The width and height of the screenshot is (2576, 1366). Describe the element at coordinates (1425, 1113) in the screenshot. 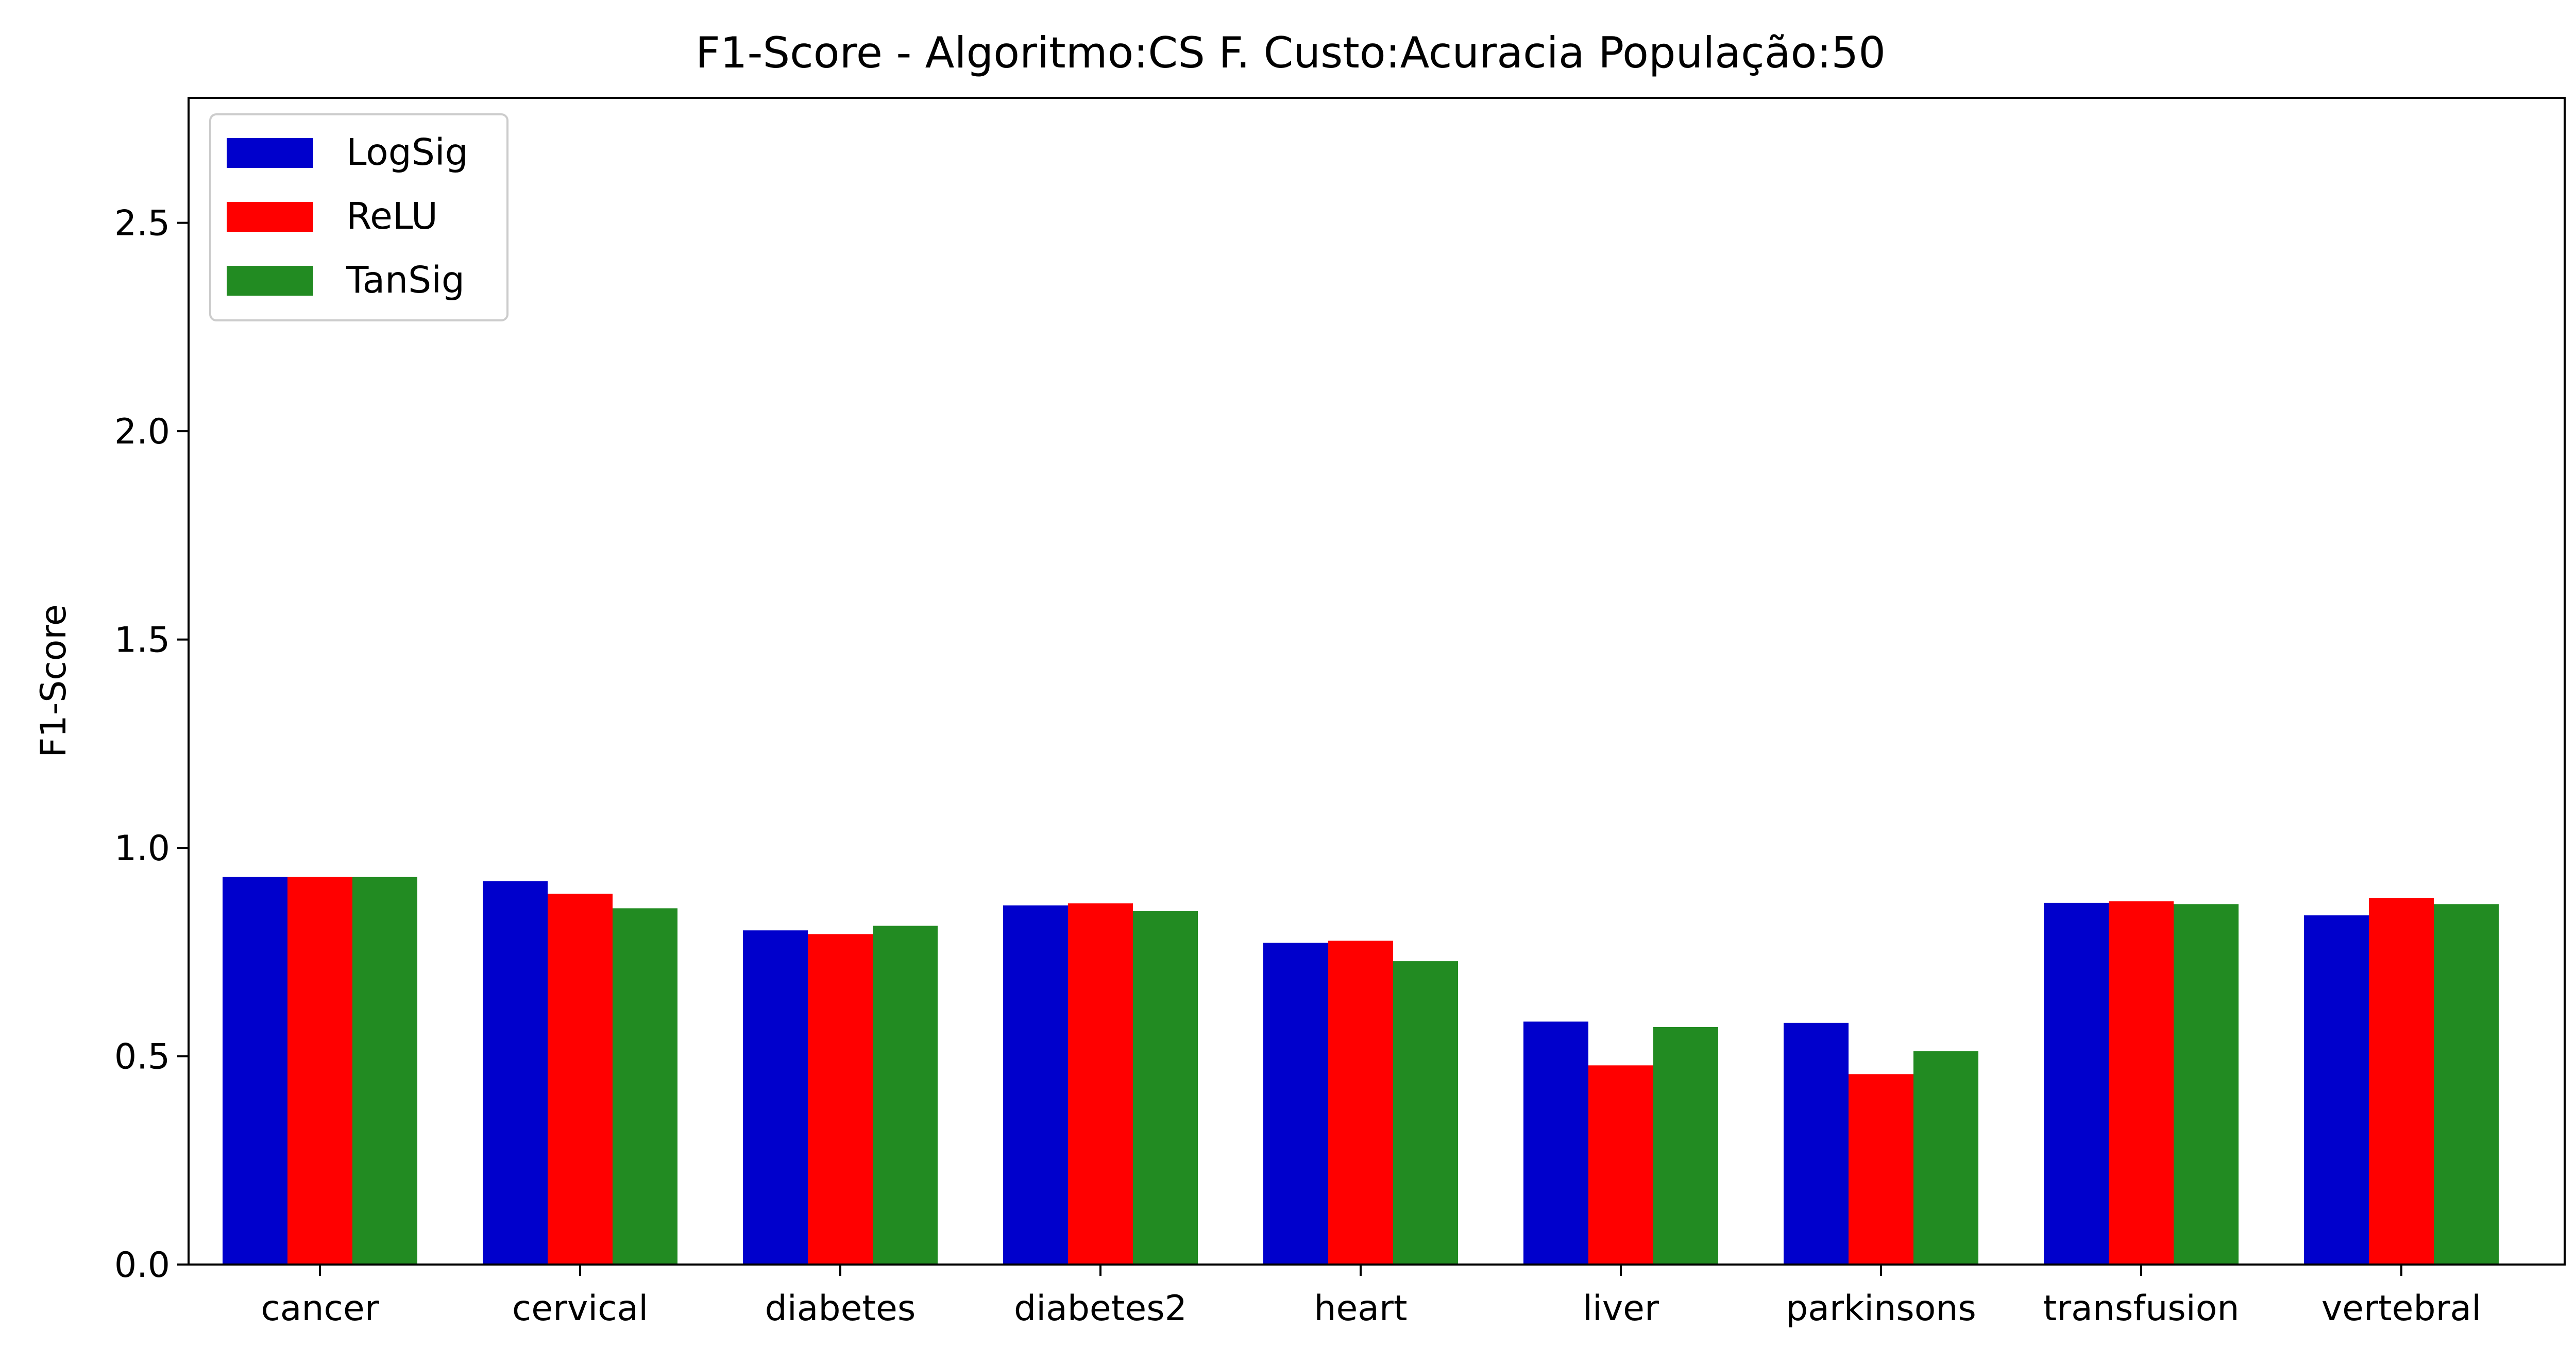

I see `bar-tansig-heart` at that location.